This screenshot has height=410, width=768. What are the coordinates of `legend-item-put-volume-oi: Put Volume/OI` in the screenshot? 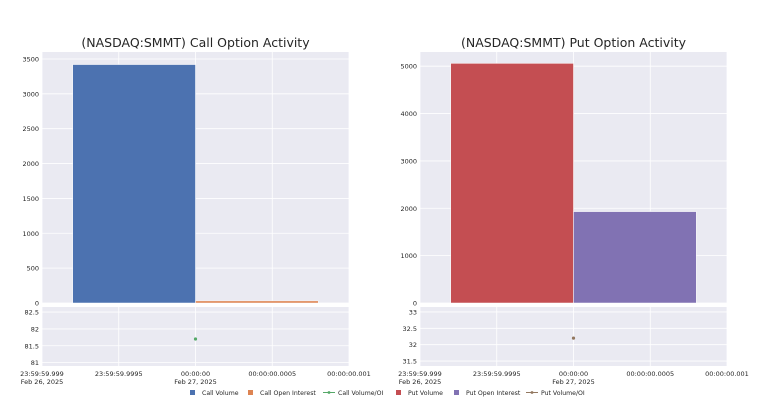 It's located at (555, 393).